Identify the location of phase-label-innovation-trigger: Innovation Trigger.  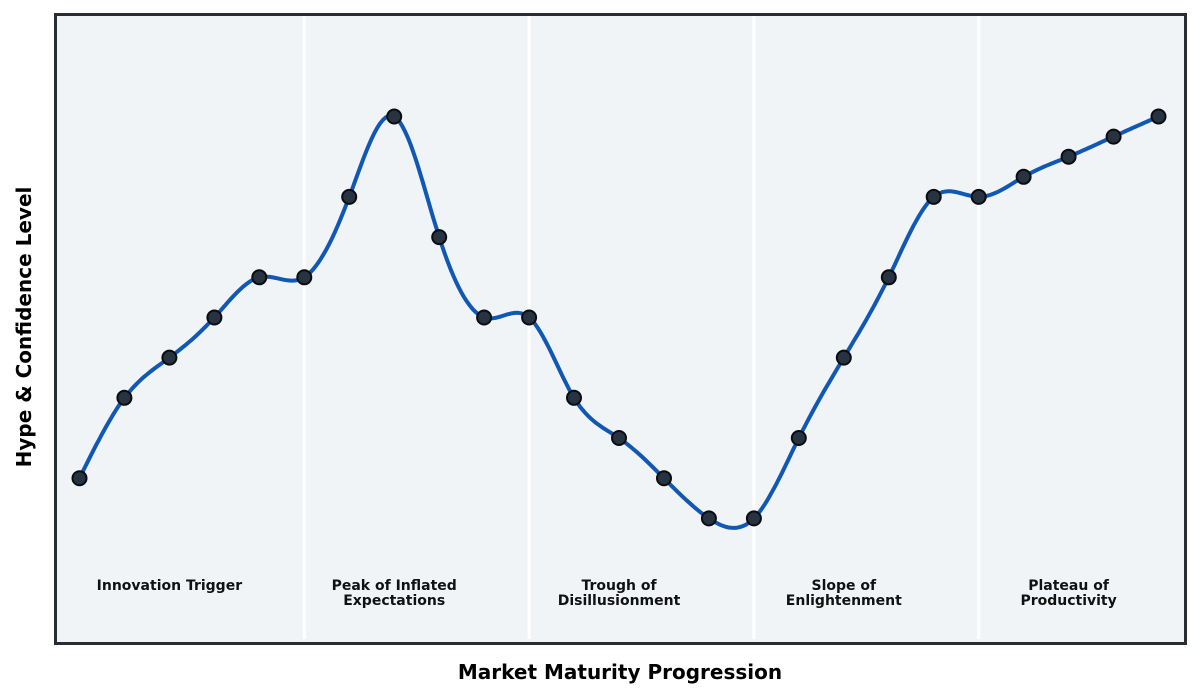
(169, 585).